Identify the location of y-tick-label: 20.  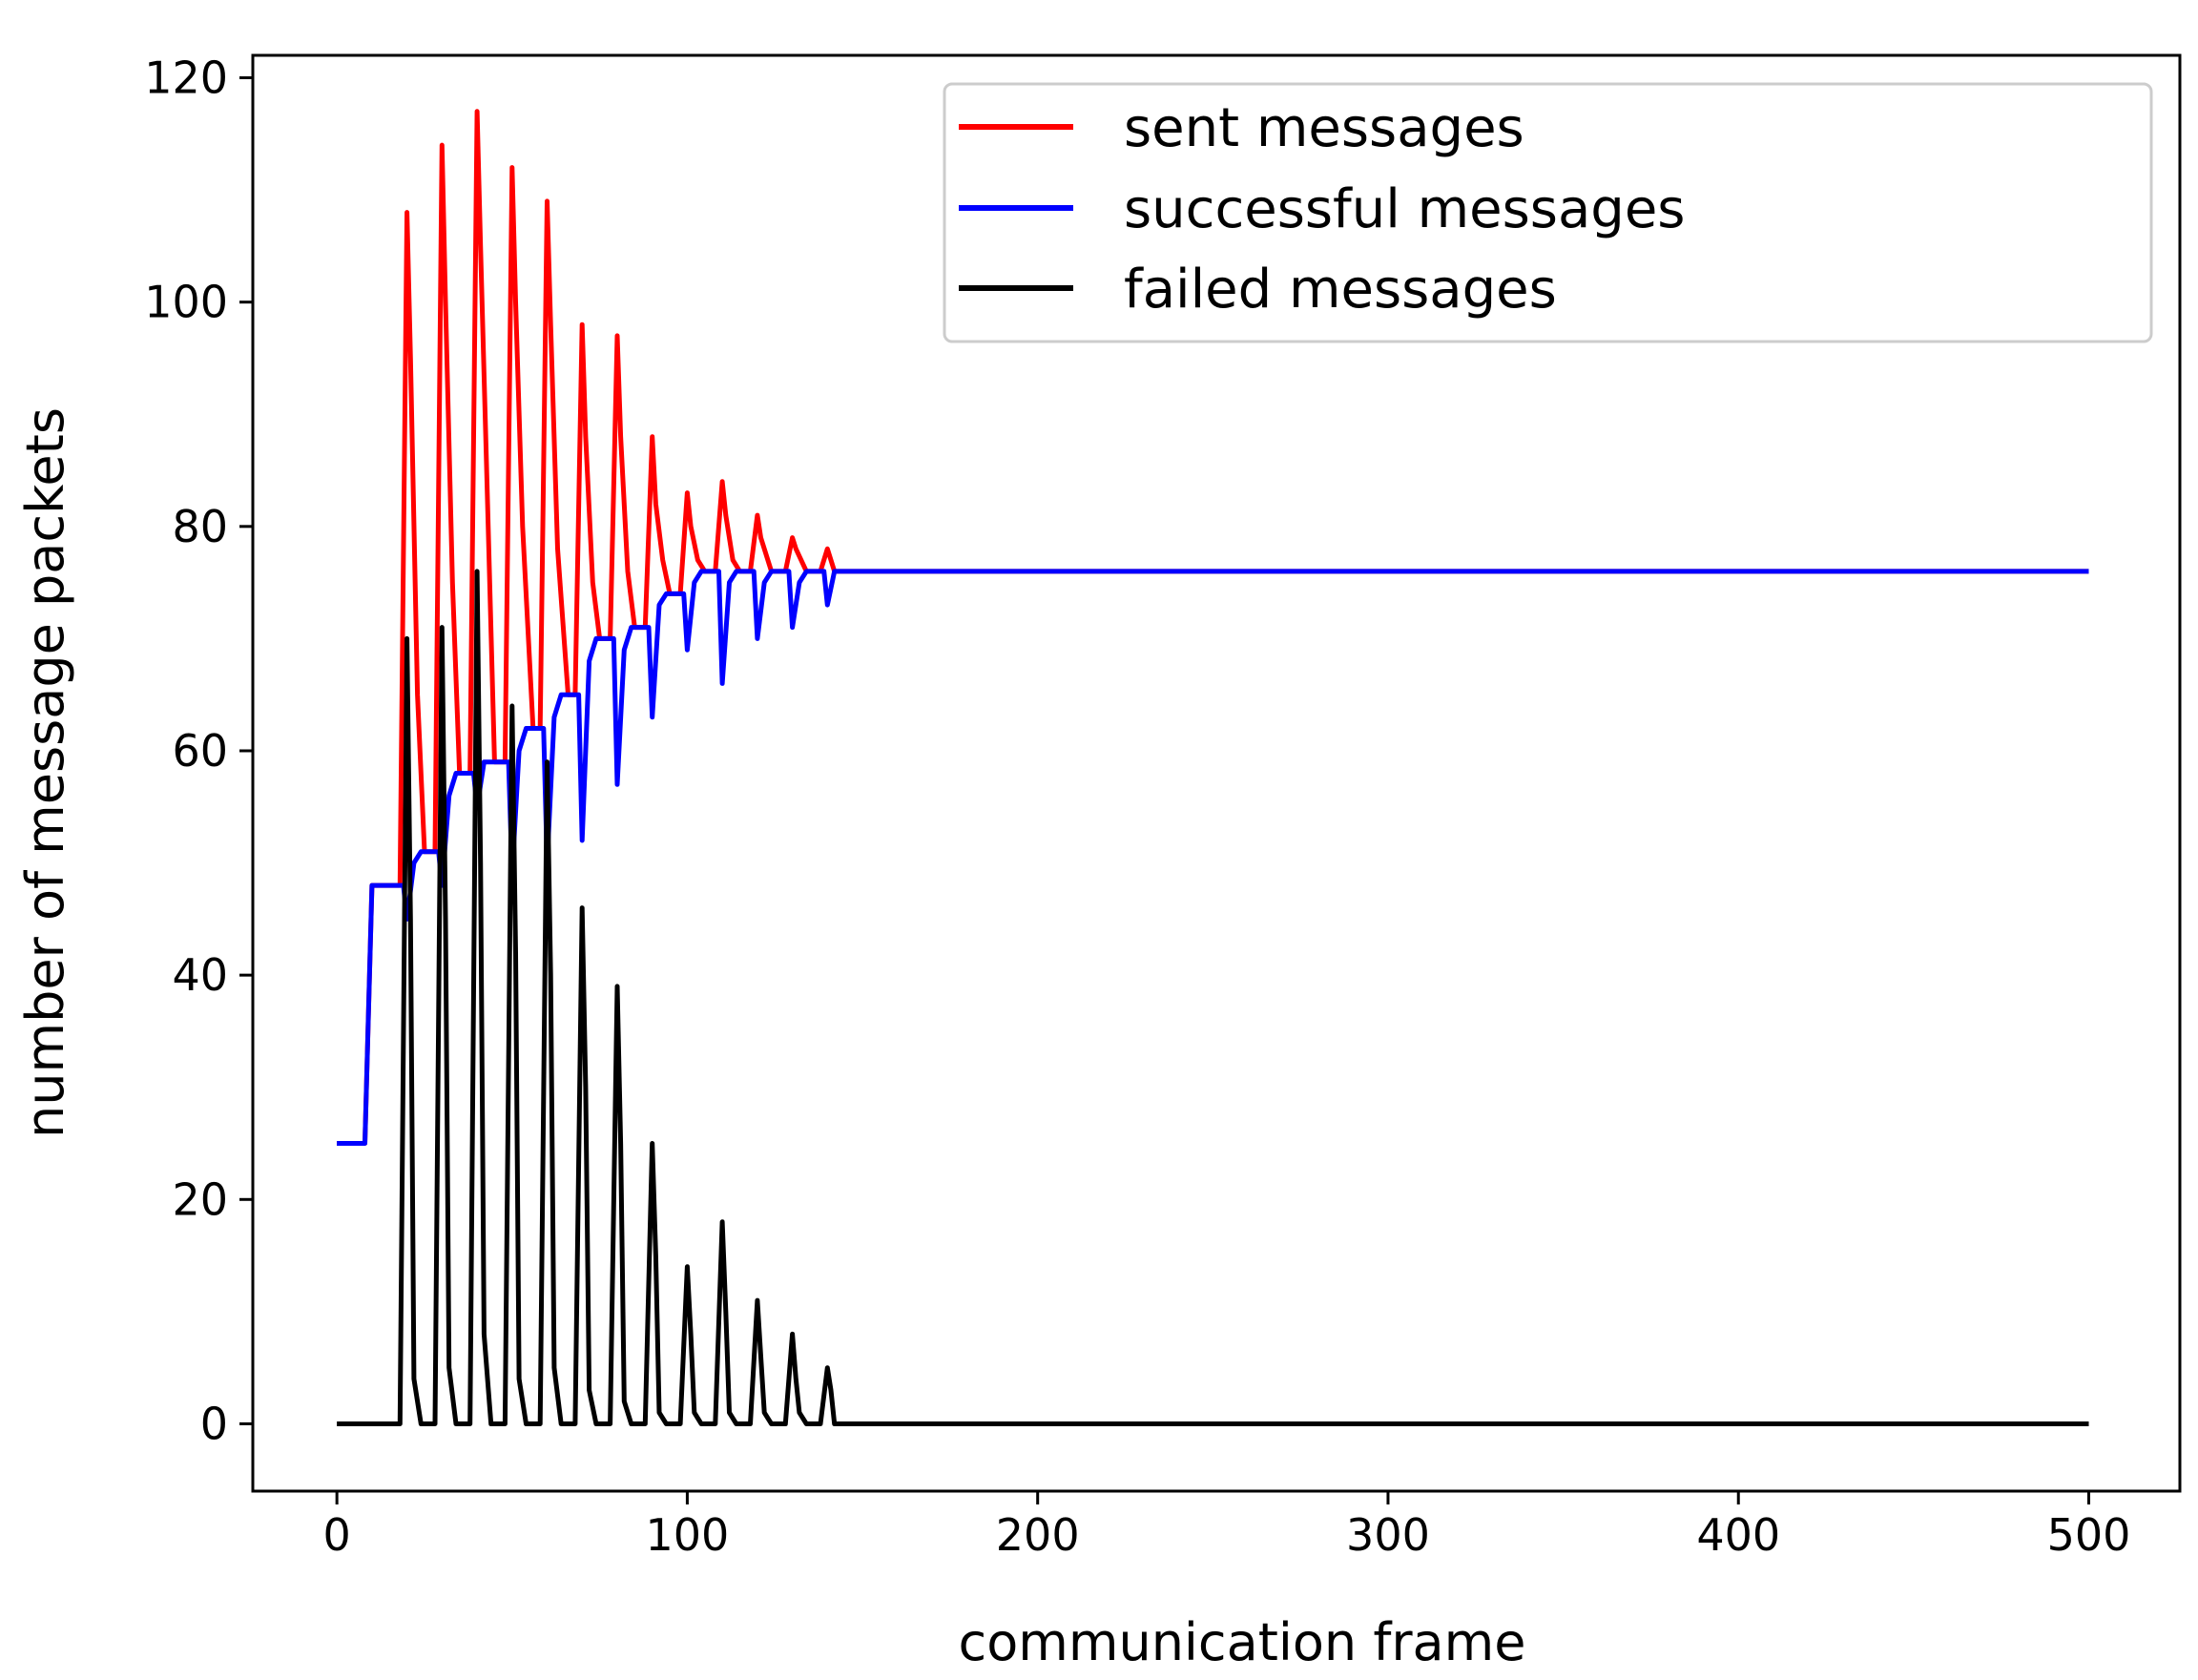
(200, 1199).